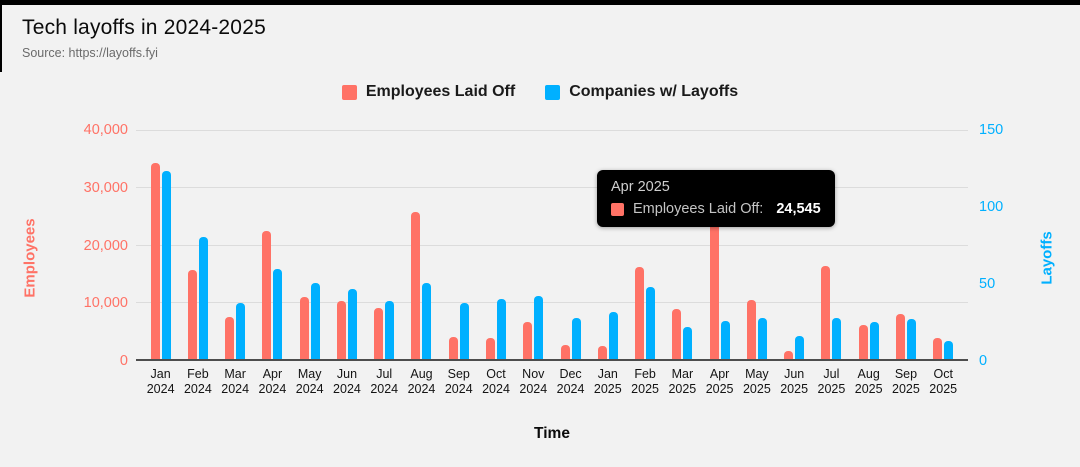 The height and width of the screenshot is (467, 1080). Describe the element at coordinates (309, 244) in the screenshot. I see `bar-group-may-2024` at that location.